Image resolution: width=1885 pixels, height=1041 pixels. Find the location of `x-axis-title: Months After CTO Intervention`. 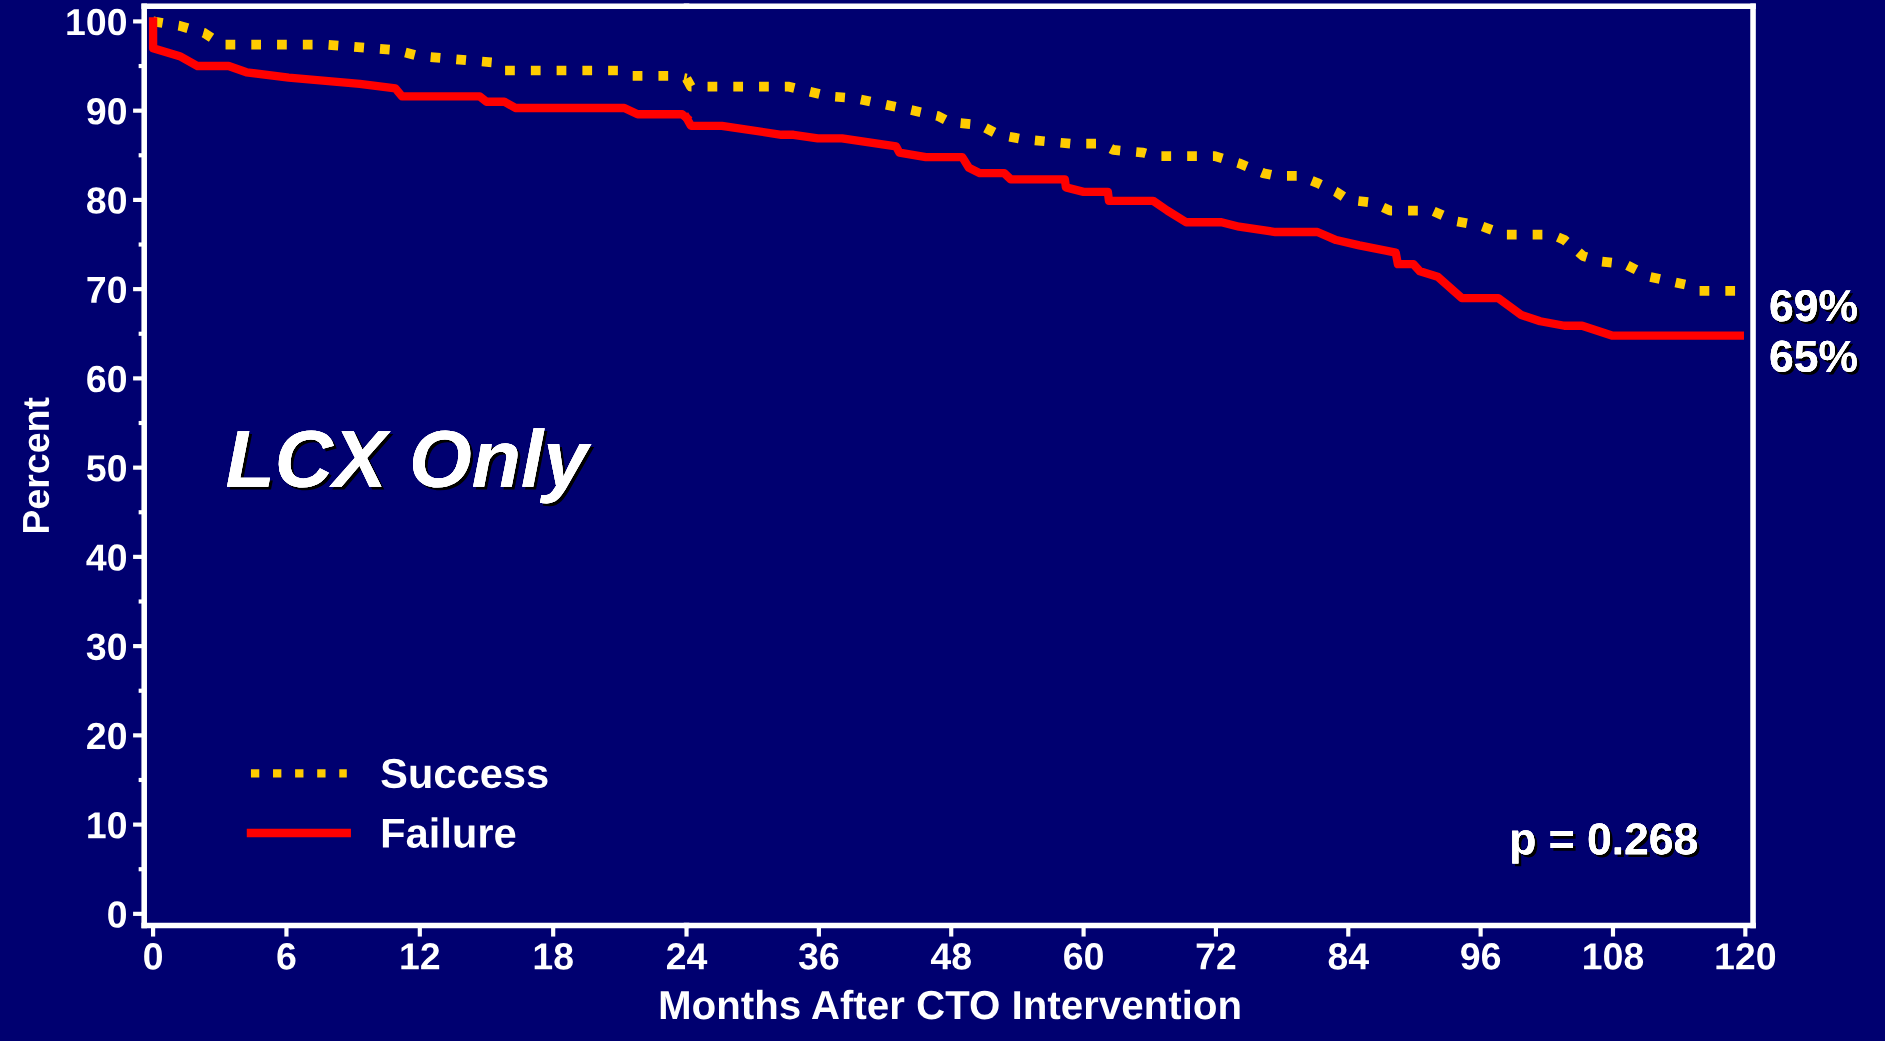

x-axis-title: Months After CTO Intervention is located at coordinates (950, 1004).